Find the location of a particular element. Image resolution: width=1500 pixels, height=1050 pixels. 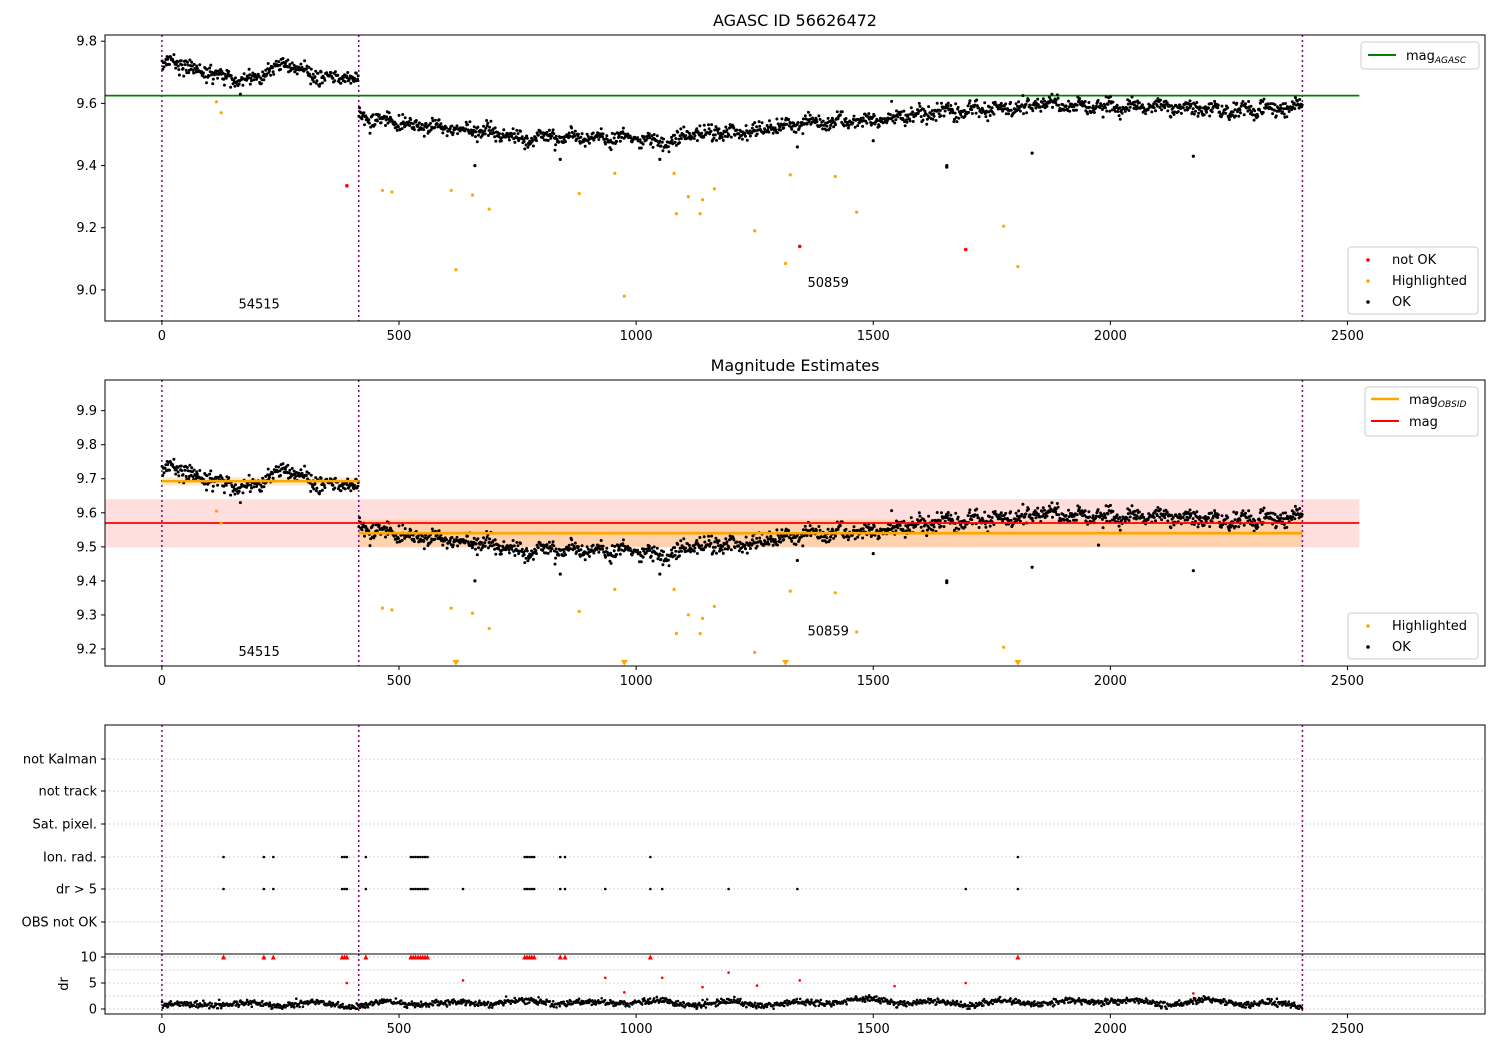

flag-row-label: not Kalman is located at coordinates (60, 760).